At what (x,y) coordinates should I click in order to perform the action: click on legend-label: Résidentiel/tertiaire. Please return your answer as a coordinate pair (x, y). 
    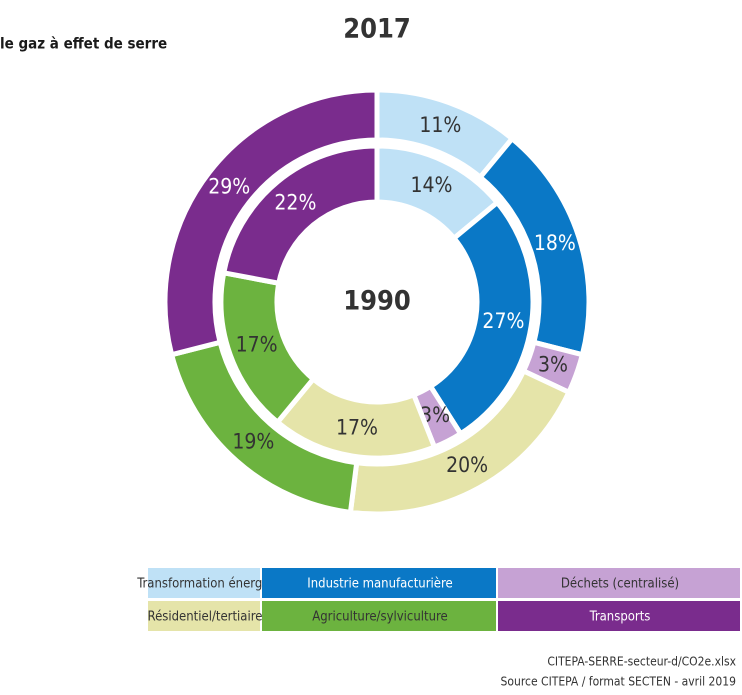
    Looking at the image, I should click on (205, 617).